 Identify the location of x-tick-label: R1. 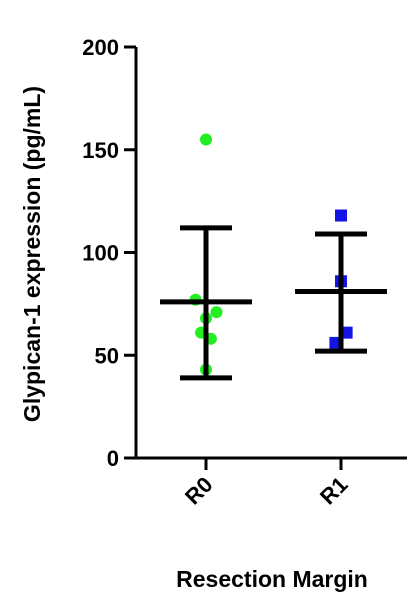
(334, 491).